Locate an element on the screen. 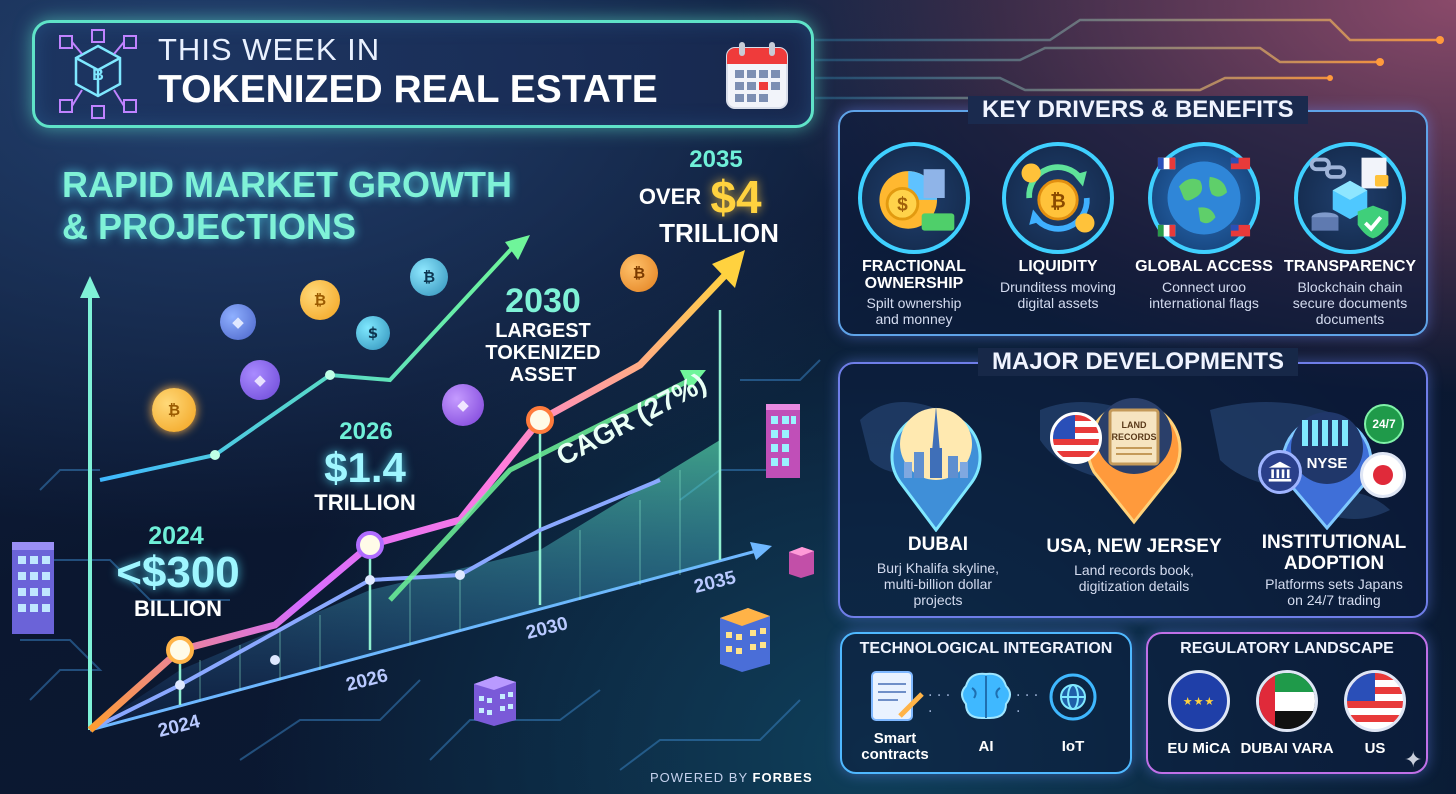 This screenshot has height=794, width=1456. milestone-2026-year: 2026 is located at coordinates (366, 431).